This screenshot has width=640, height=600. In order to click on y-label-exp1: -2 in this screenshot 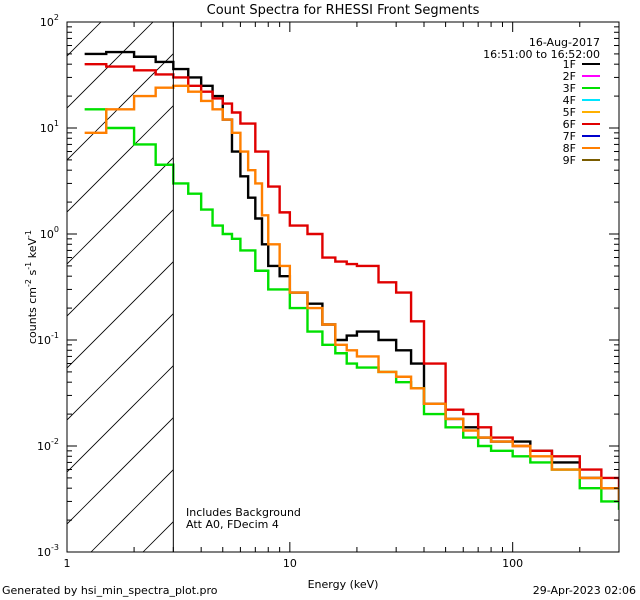, I will do `click(28, 283)`.